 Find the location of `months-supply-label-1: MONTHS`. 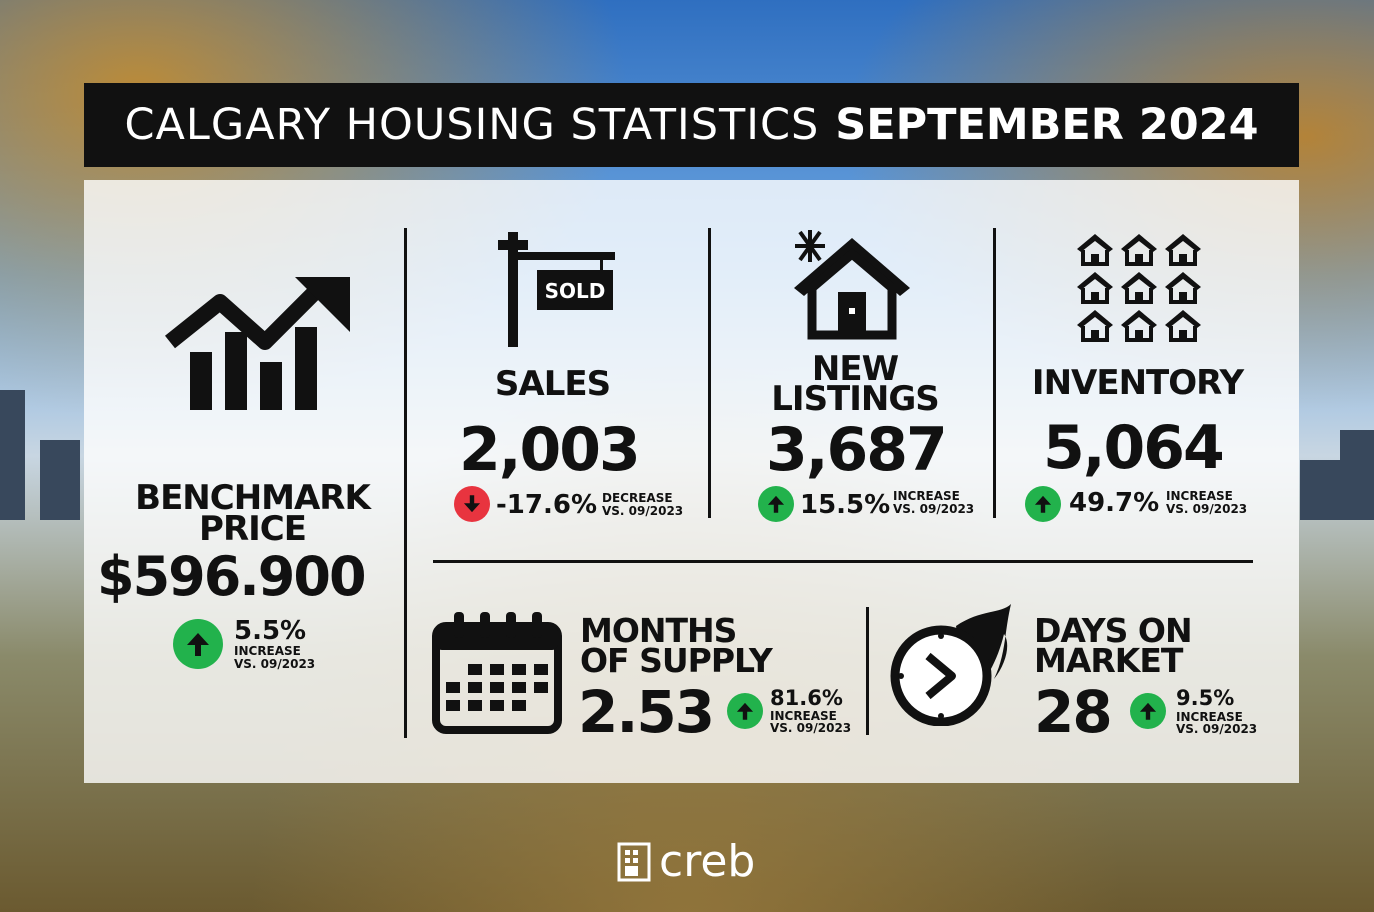

months-supply-label-1: MONTHS is located at coordinates (658, 630).